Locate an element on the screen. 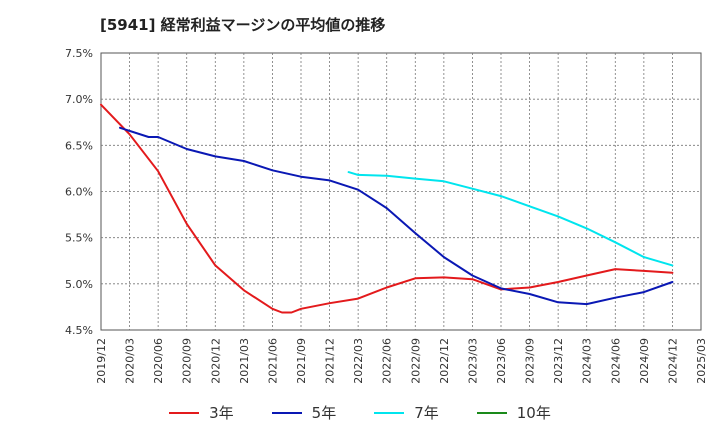  x-tick-label: 2024/12 is located at coordinates (672, 361).